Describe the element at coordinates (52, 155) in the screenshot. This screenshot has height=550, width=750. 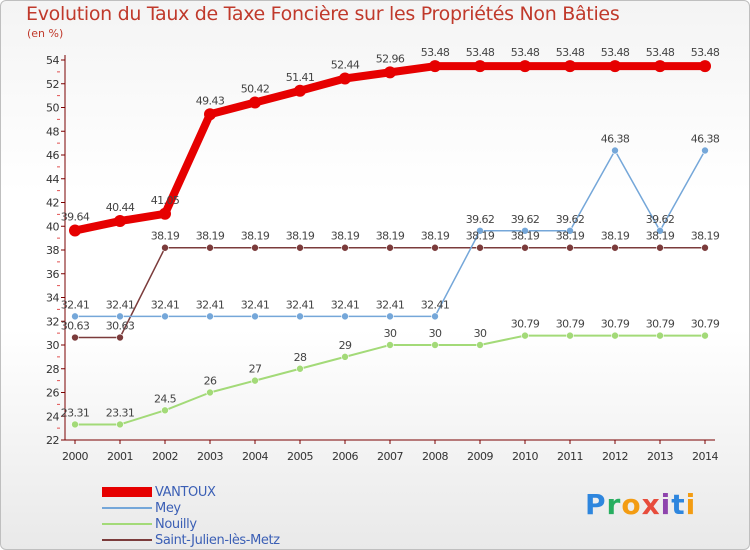
I see `y-tick-label: 46` at that location.